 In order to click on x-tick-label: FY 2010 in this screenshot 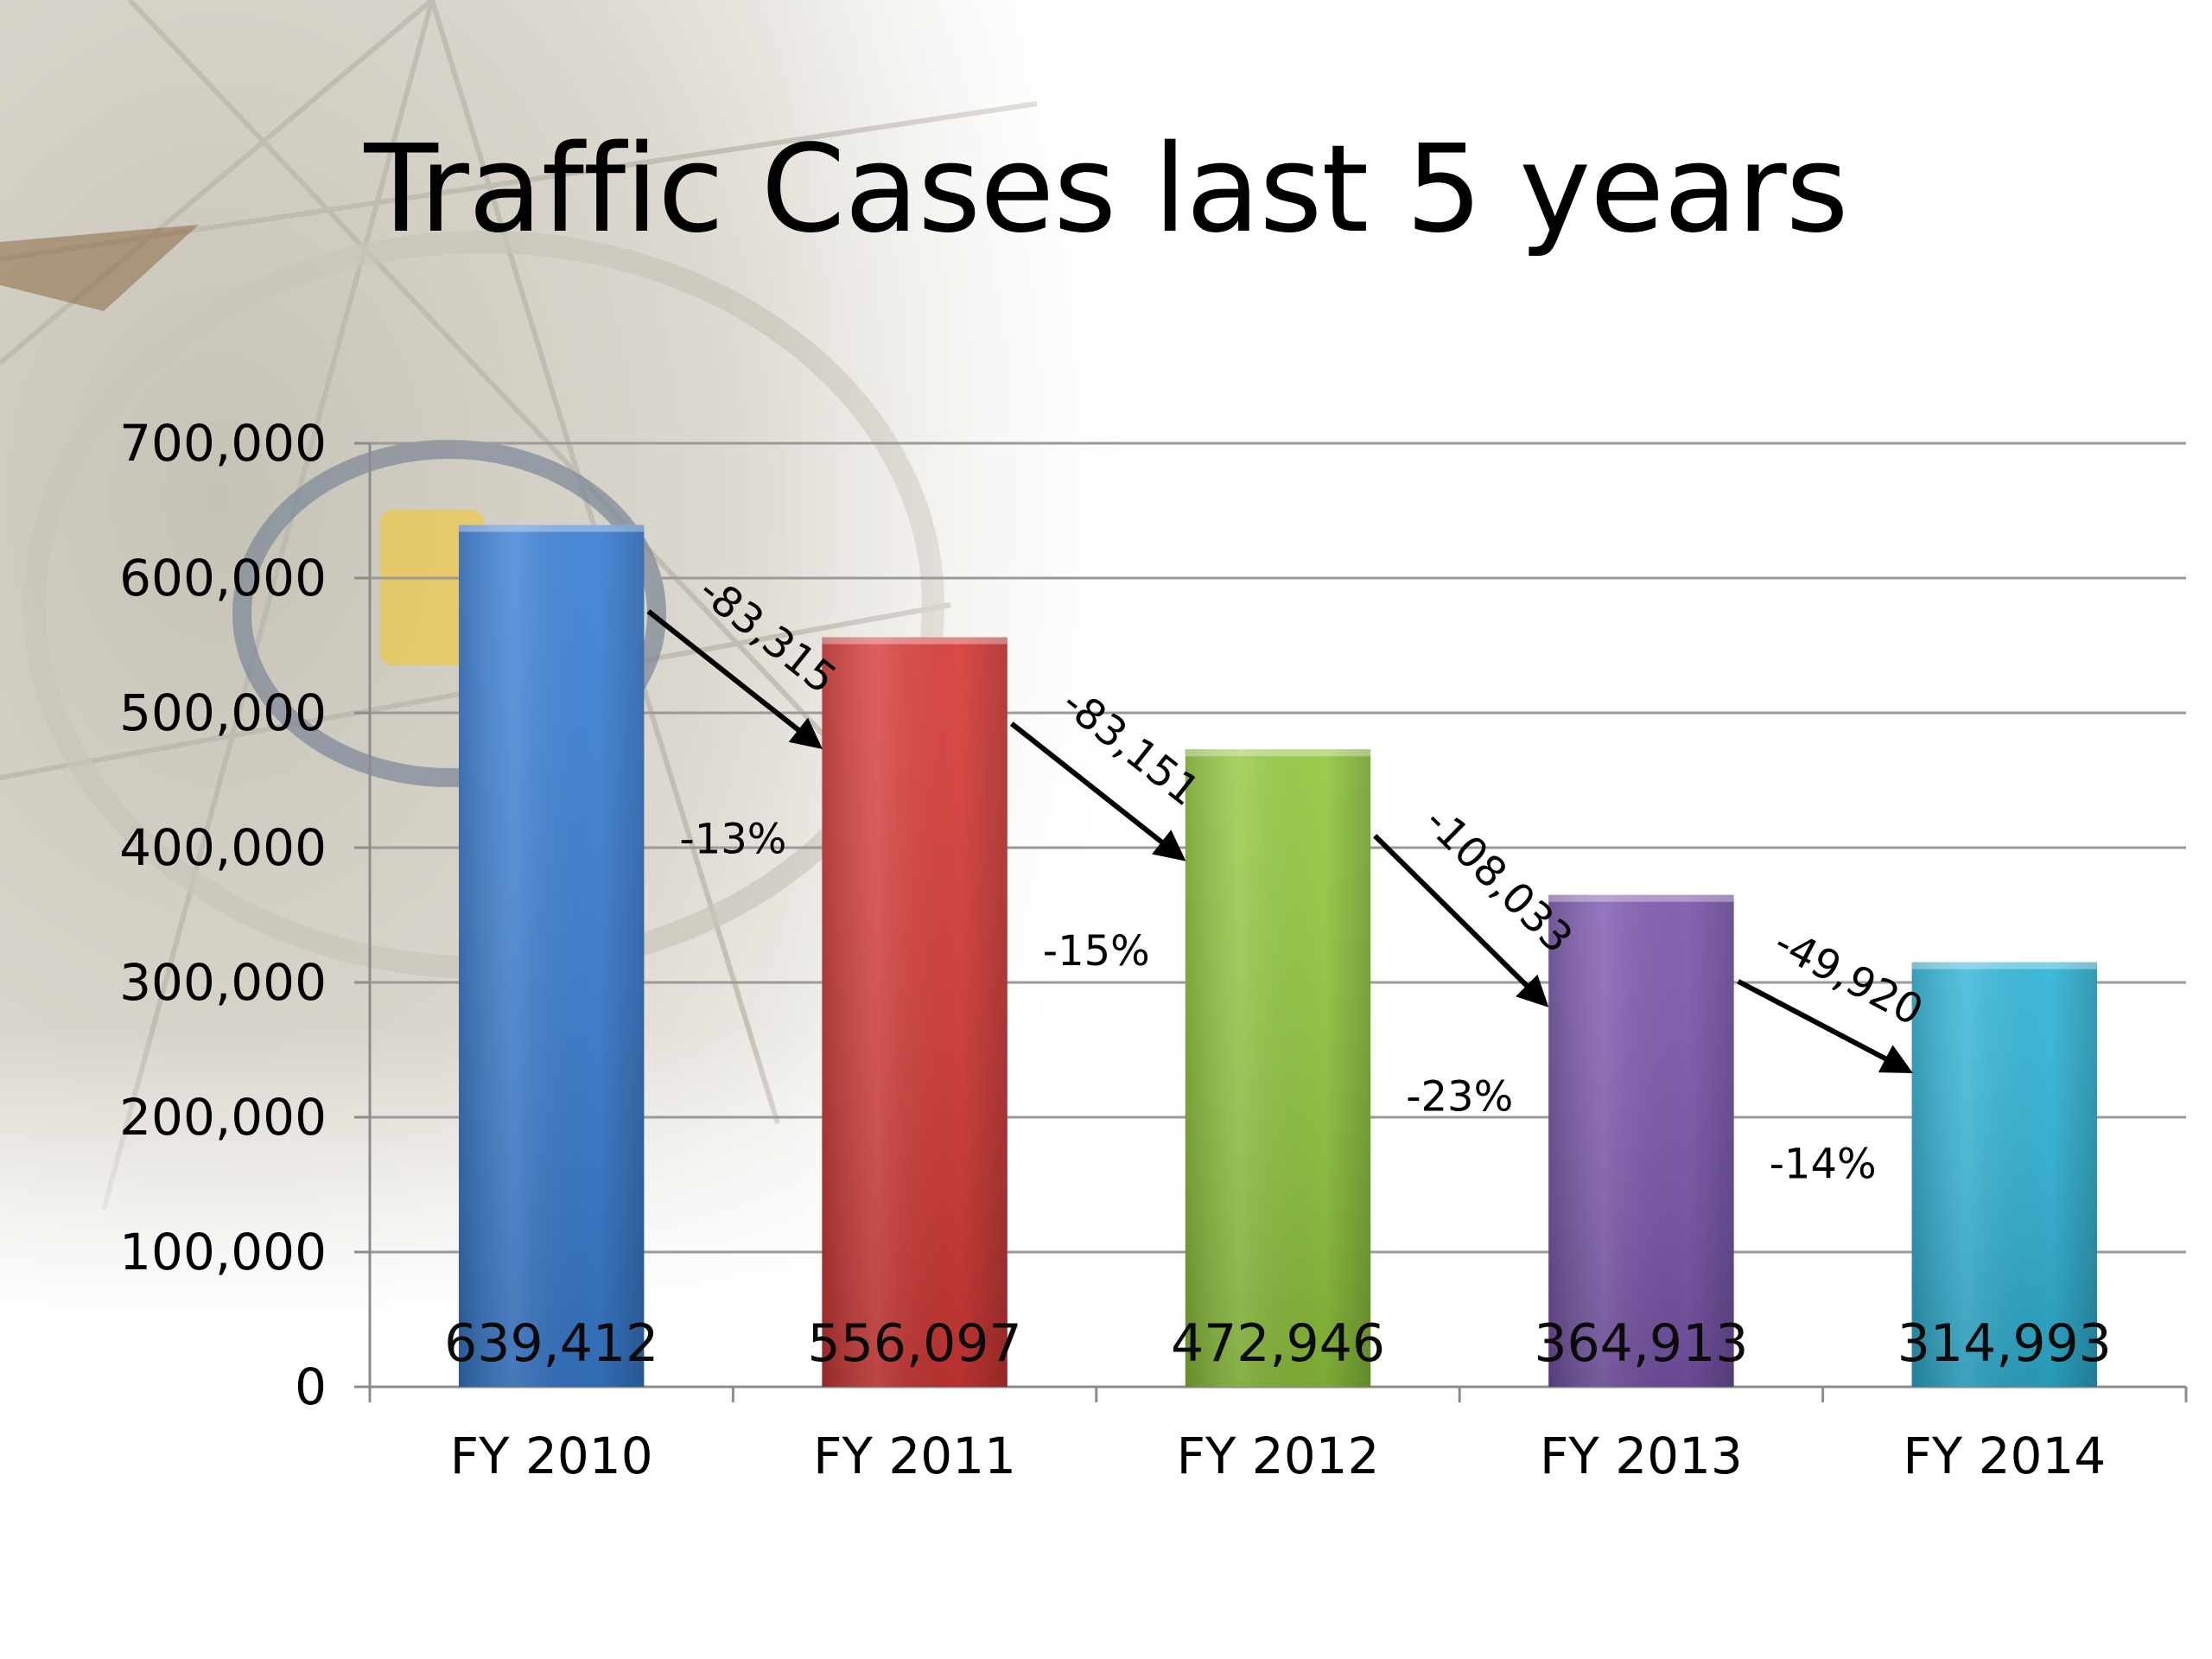, I will do `click(551, 1456)`.